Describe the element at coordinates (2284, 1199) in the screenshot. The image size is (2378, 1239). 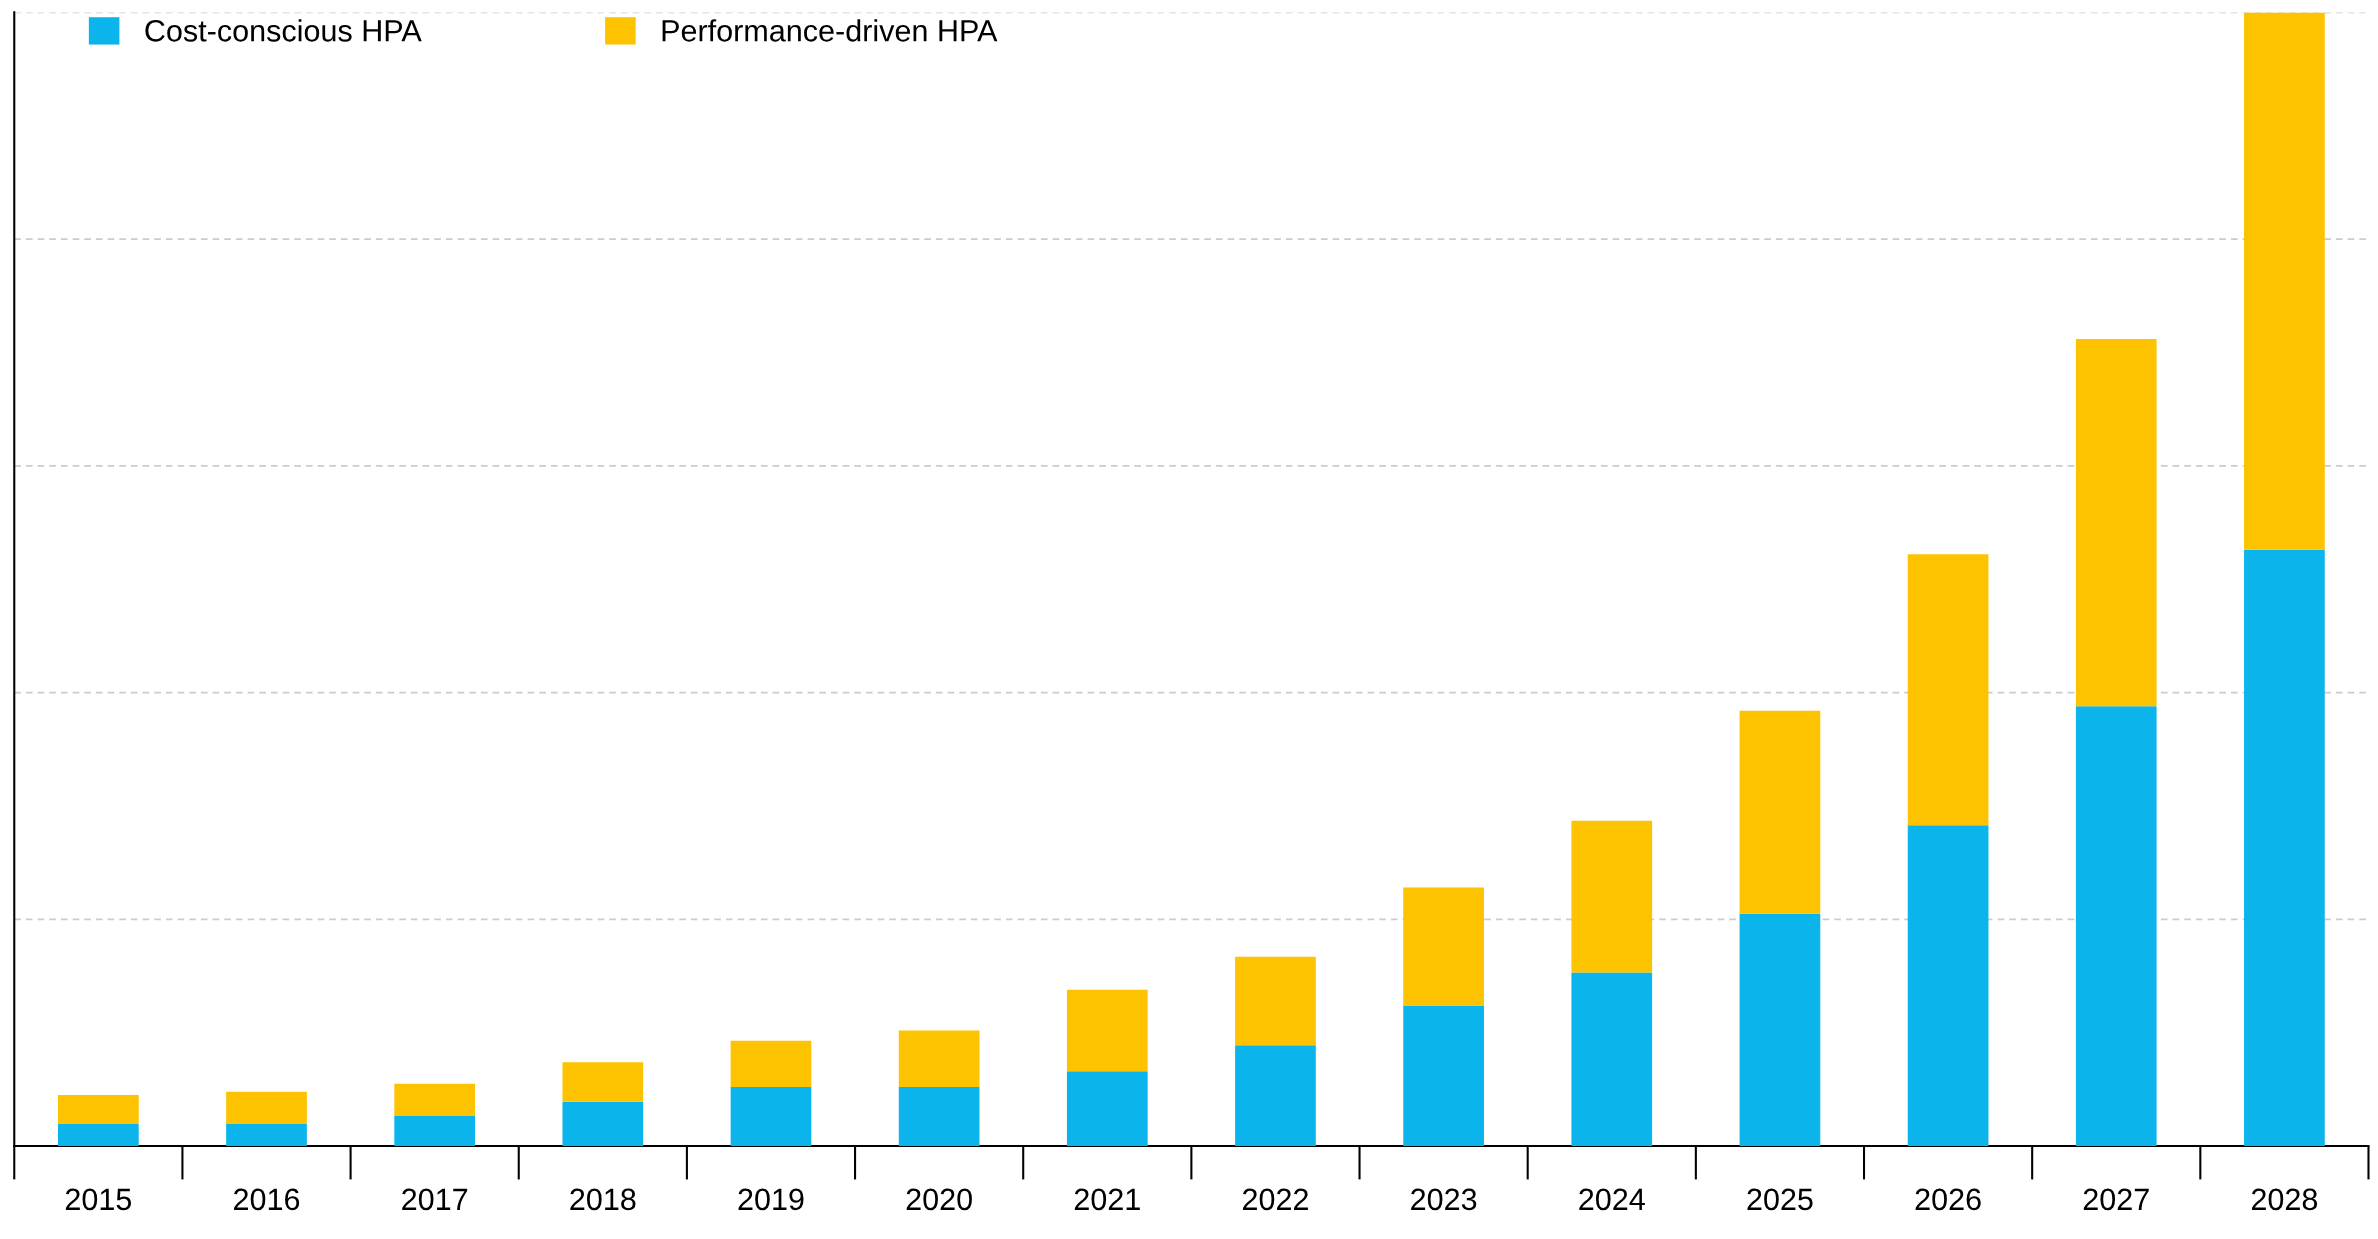
I see `x-tick-label: 2028` at that location.